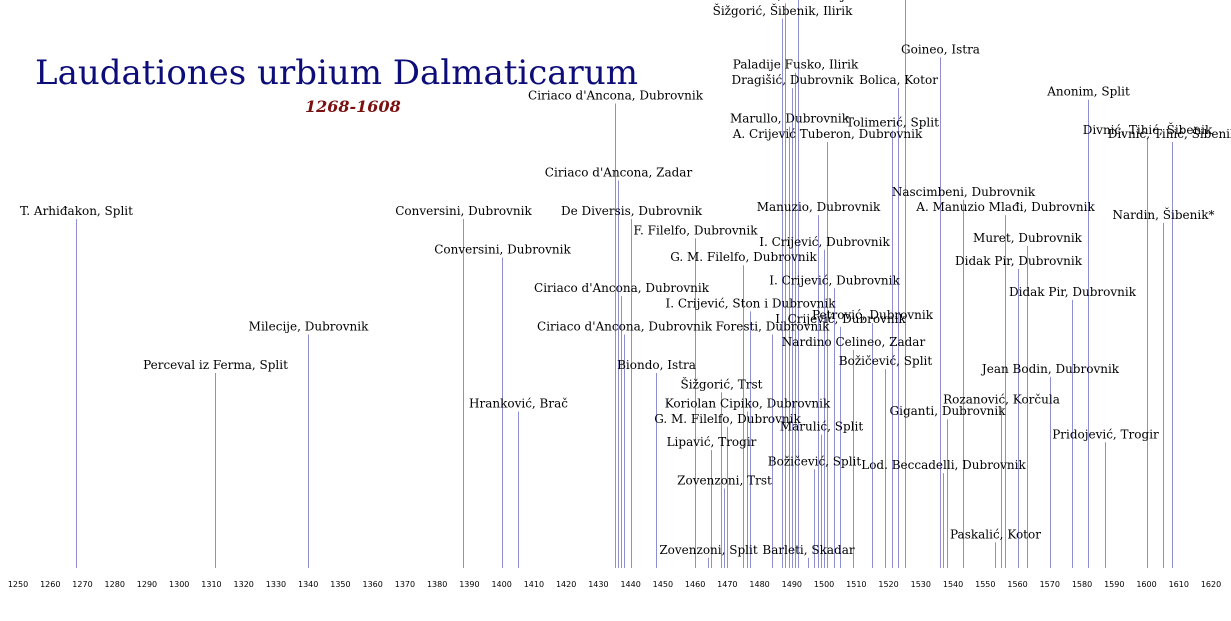 Image resolution: width=1231 pixels, height=621 pixels. I want to click on x-tick-label: 1400, so click(501, 584).